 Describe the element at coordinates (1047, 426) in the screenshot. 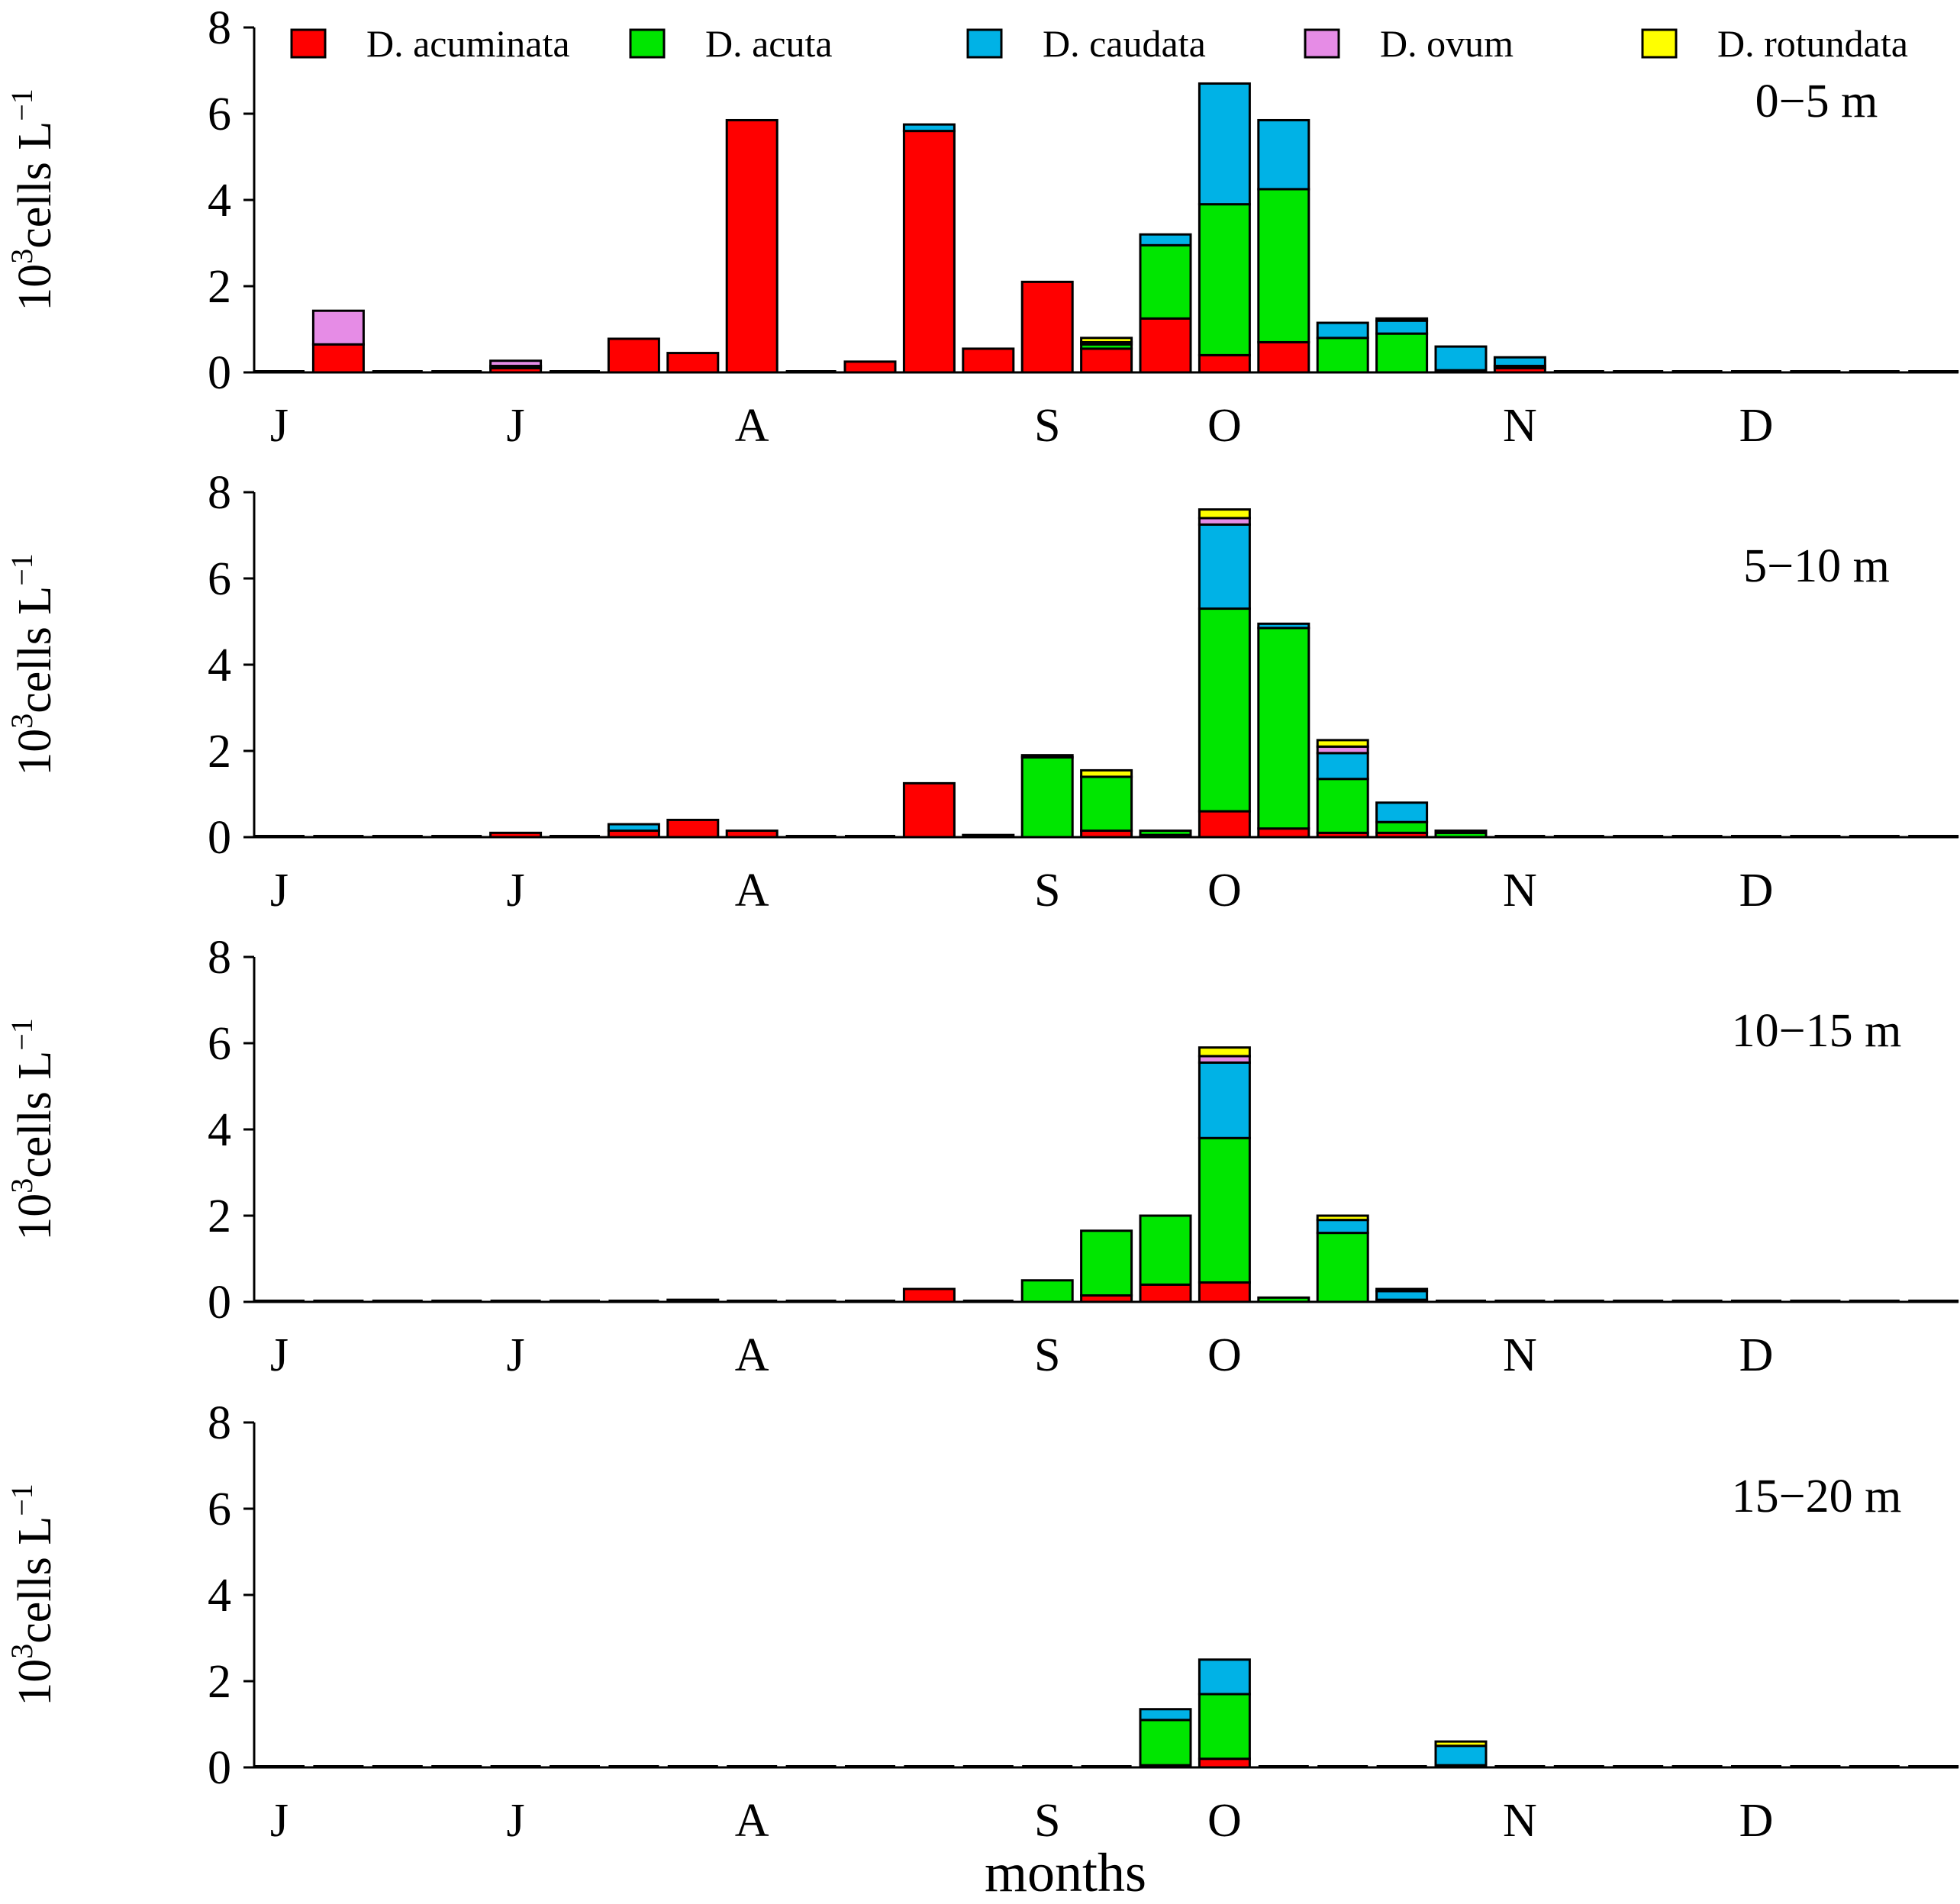

I see `month-label: S` at that location.